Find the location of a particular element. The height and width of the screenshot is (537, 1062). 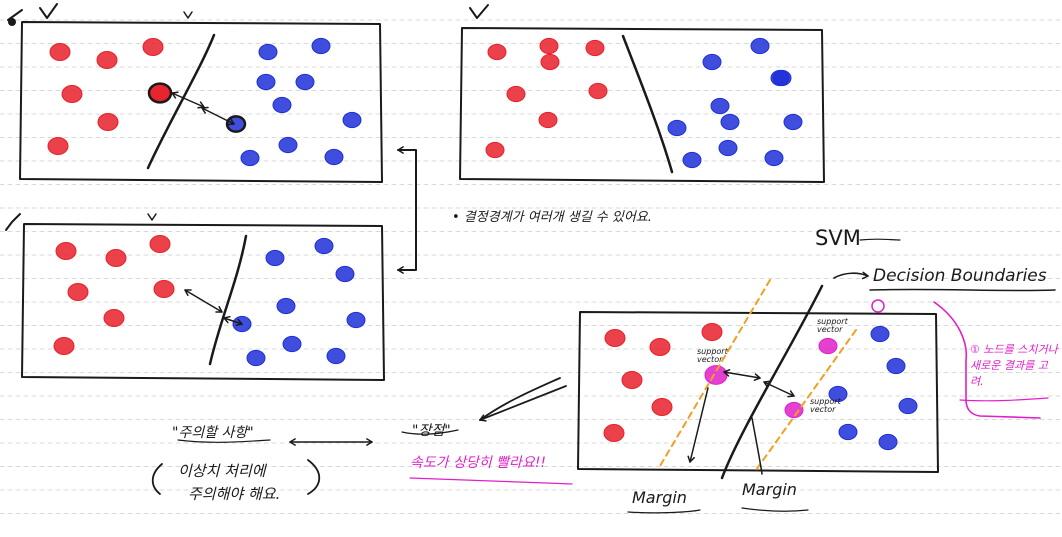

support-vector-red is located at coordinates (716, 375).